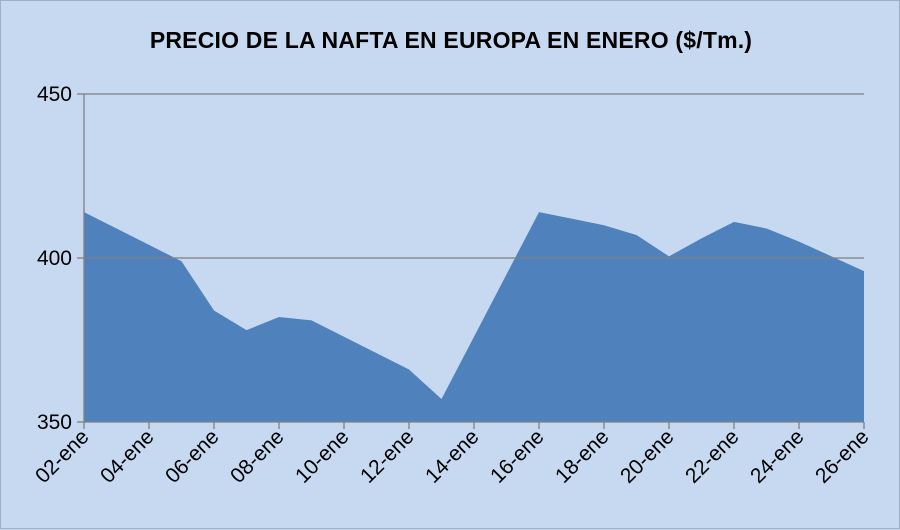 The height and width of the screenshot is (530, 900). What do you see at coordinates (647, 456) in the screenshot?
I see `x-tick-label: 20-ene` at bounding box center [647, 456].